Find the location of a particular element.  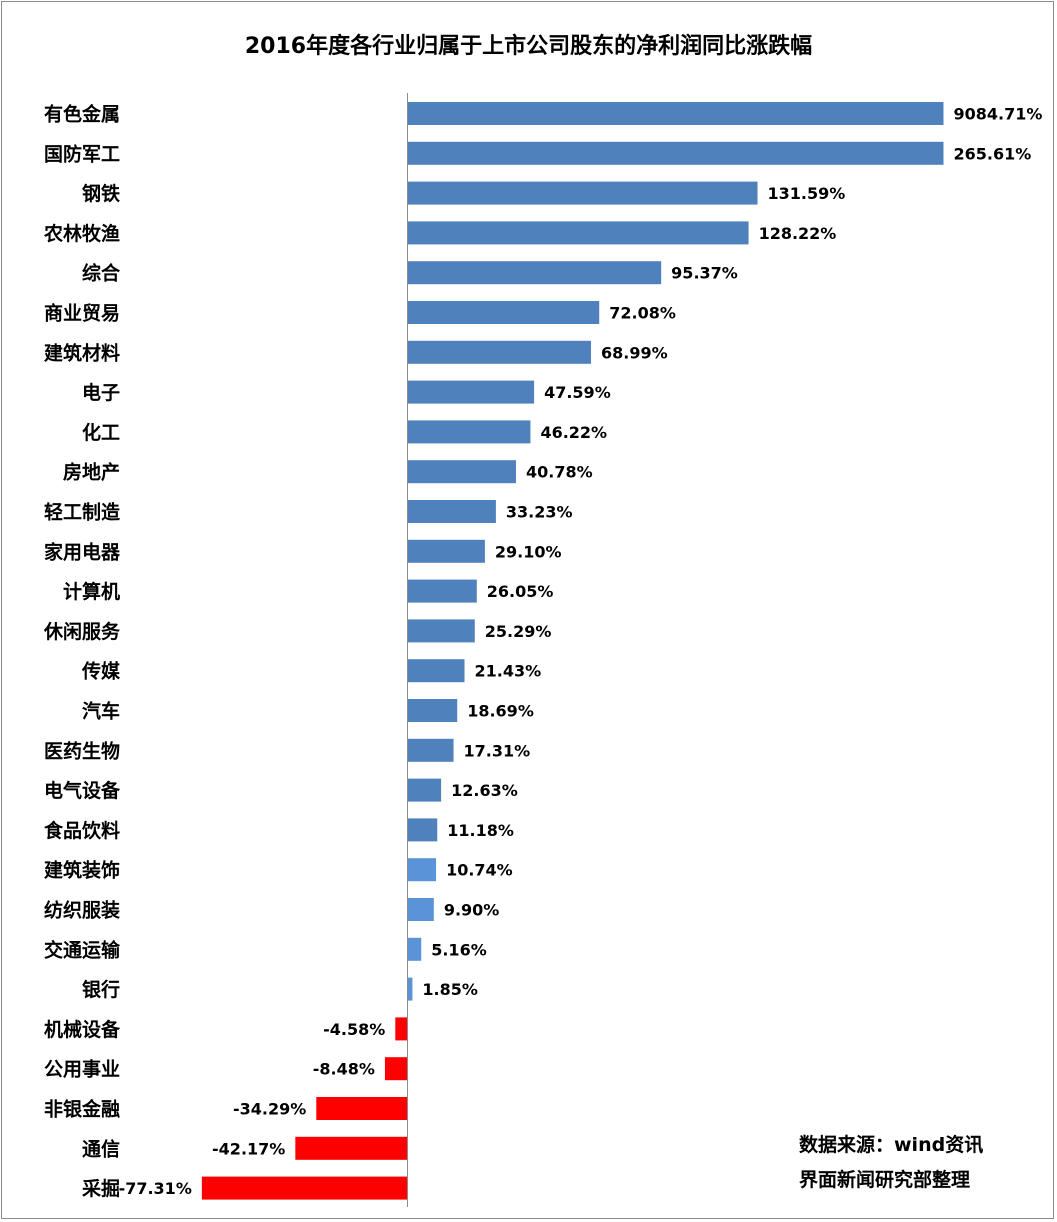

data-label: 29.10% is located at coordinates (528, 551).